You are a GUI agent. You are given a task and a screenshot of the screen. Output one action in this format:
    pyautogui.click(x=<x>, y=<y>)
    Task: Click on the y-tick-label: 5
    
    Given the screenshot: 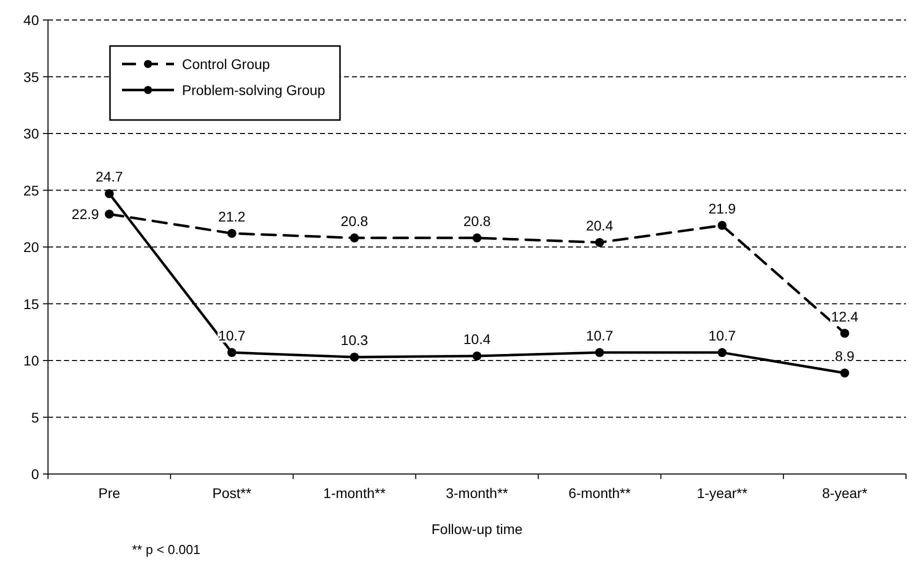 What is the action you would take?
    pyautogui.click(x=35, y=417)
    